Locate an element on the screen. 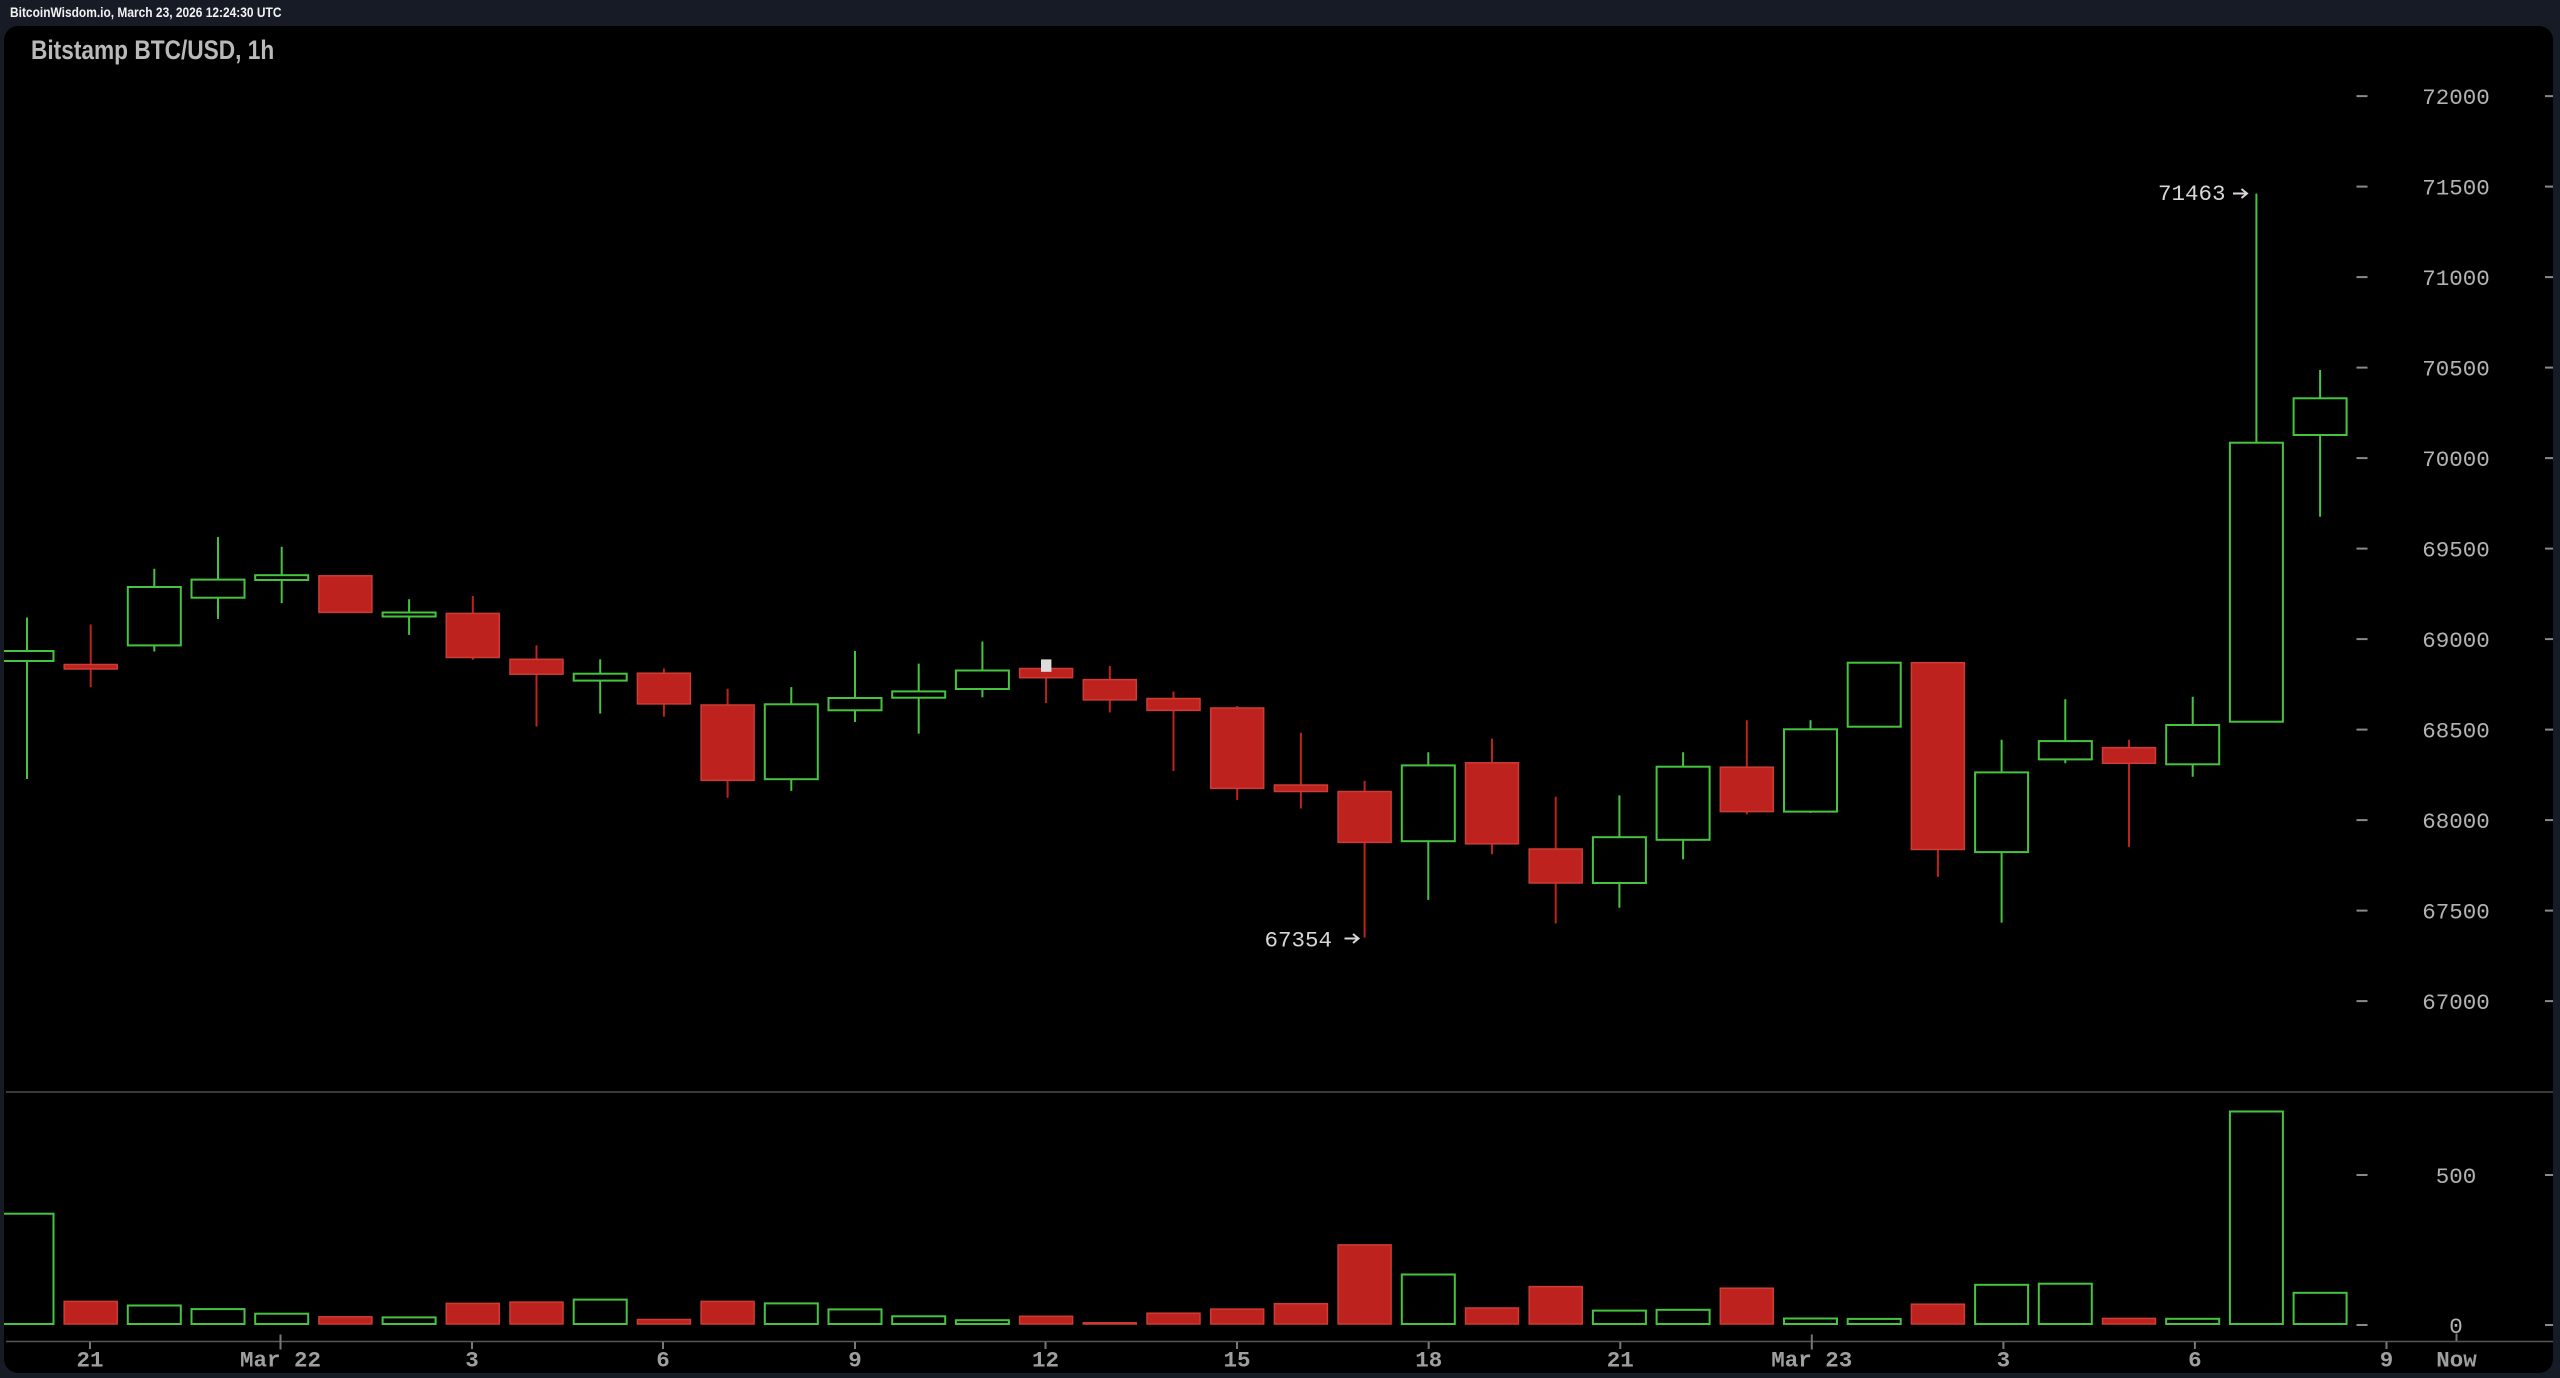  svg-text: 71000 is located at coordinates (2456, 279).